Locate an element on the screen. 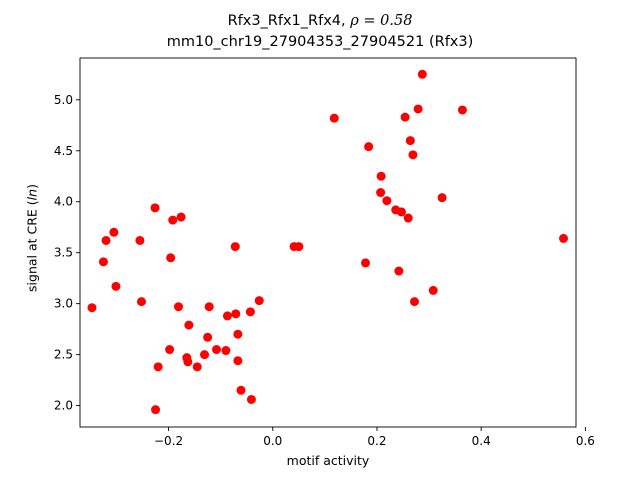 The image size is (640, 480). x-tick-label: 0.4 is located at coordinates (481, 441).